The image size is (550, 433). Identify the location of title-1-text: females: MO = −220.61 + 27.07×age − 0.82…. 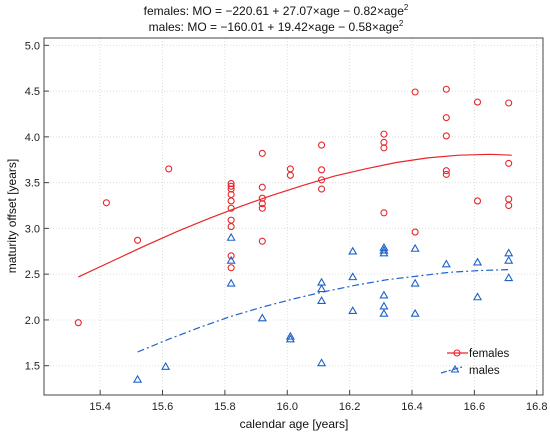
(274, 11).